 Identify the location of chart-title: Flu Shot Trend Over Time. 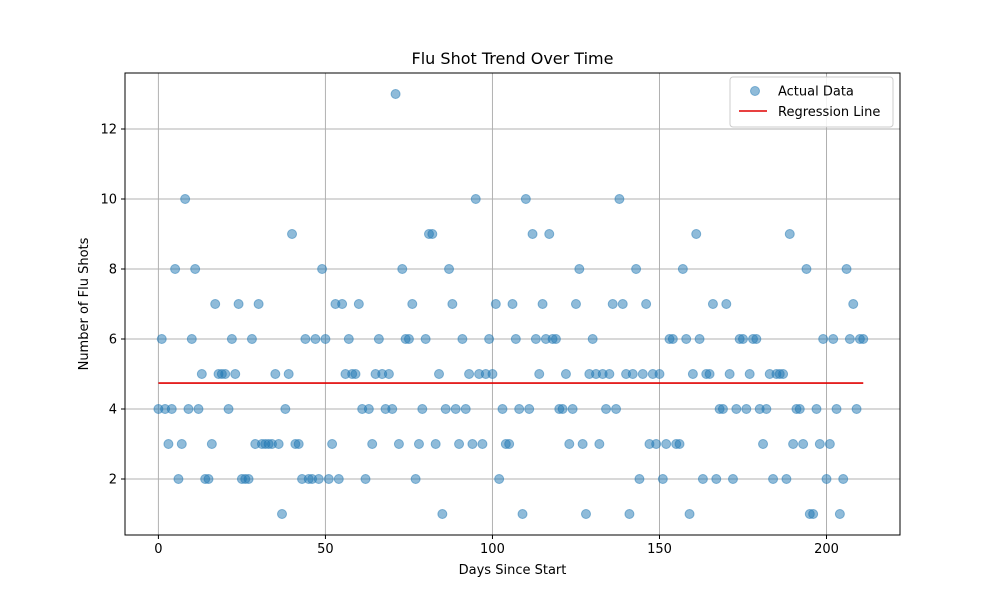
(513, 58).